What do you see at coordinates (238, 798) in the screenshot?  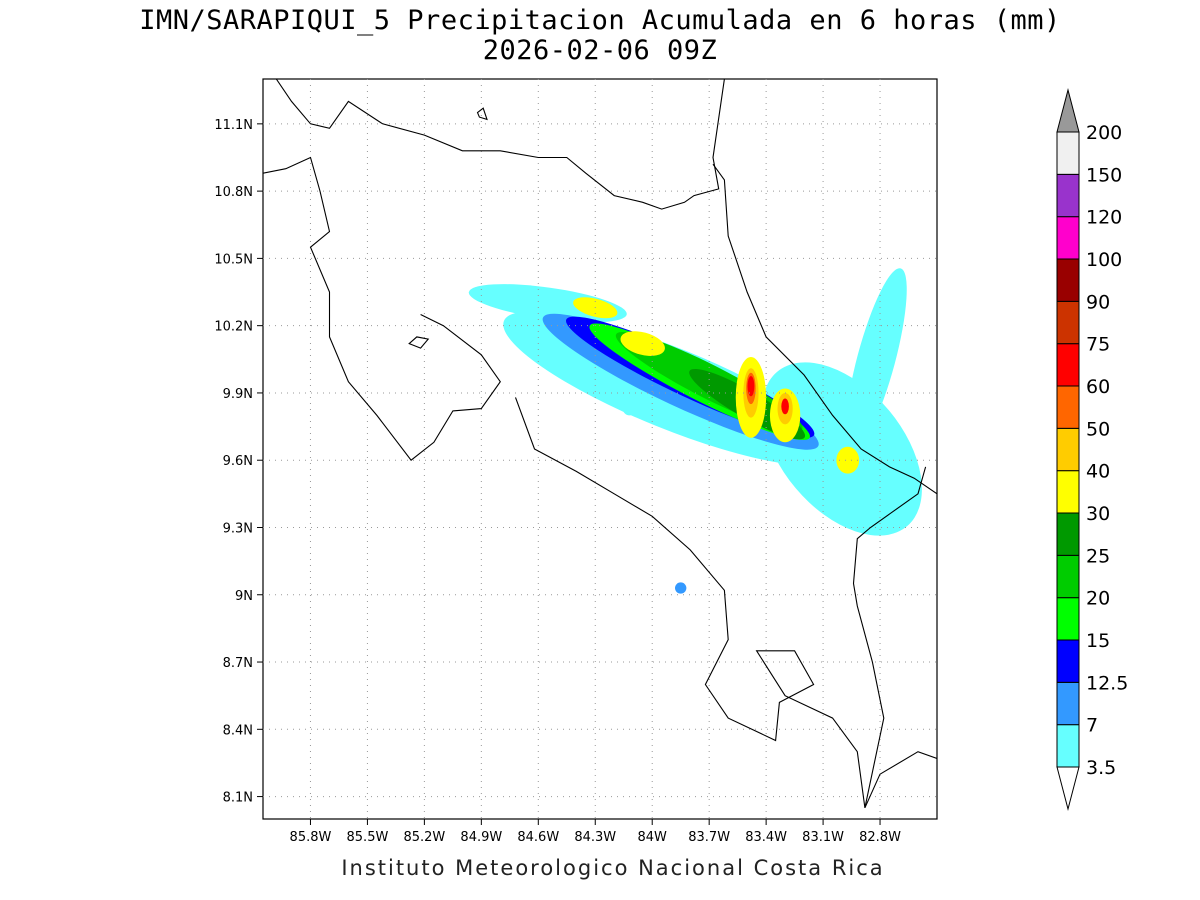 I see `lat-tick-label-10: 8.1N` at bounding box center [238, 798].